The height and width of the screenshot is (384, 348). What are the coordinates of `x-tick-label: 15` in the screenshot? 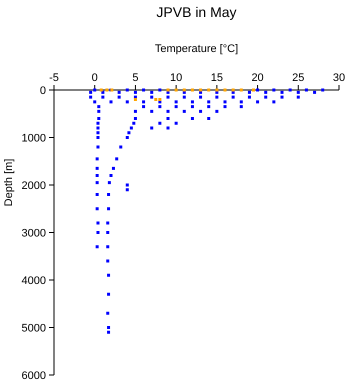 It's located at (216, 78).